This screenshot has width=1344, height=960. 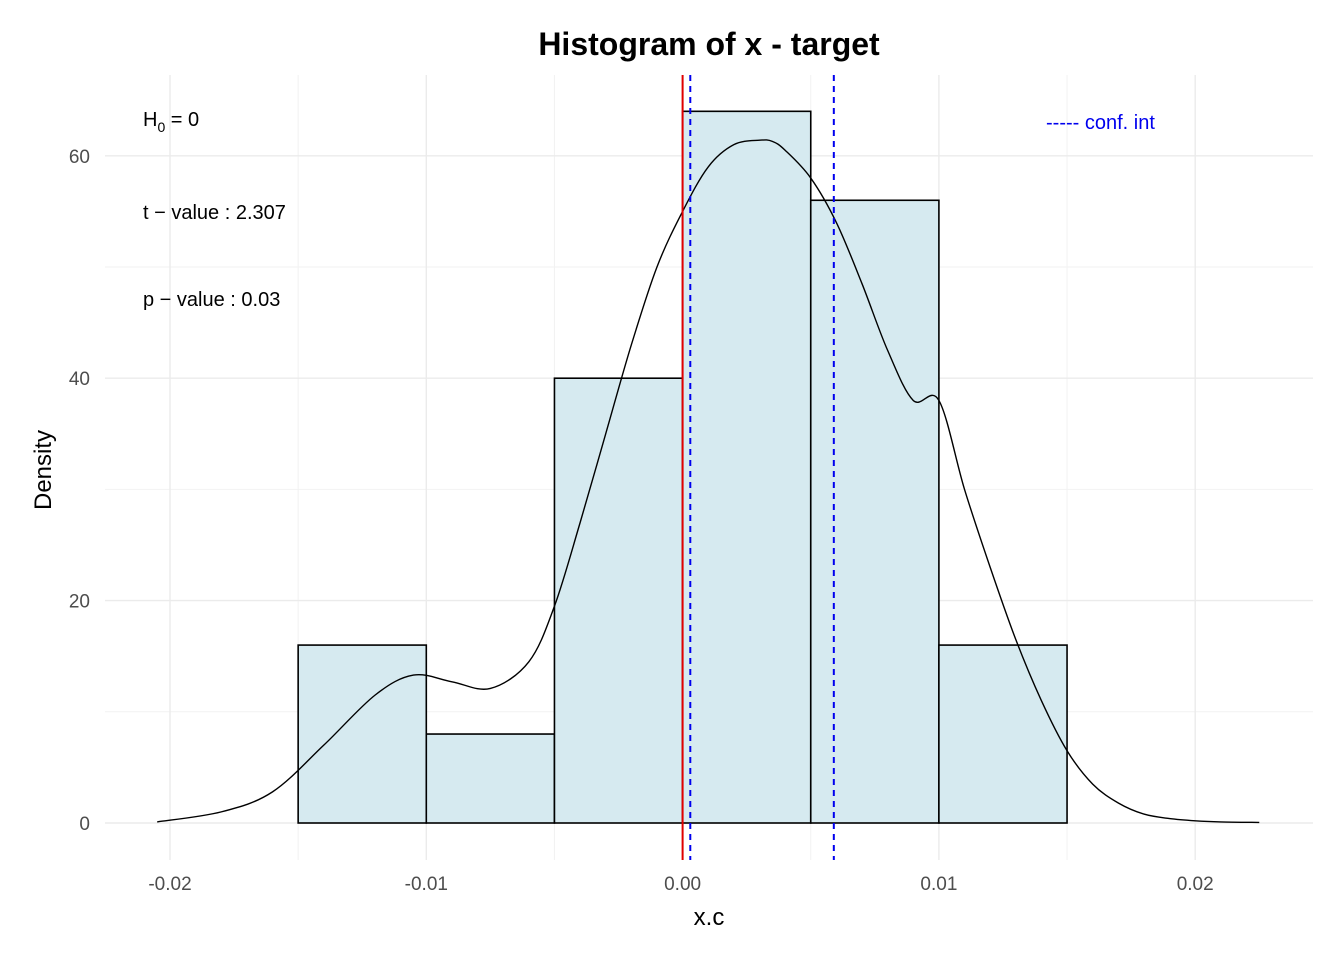 I want to click on x-axis-ticks: -0.02 -0.01 0.00 0.01 0.02, so click(x=680, y=884).